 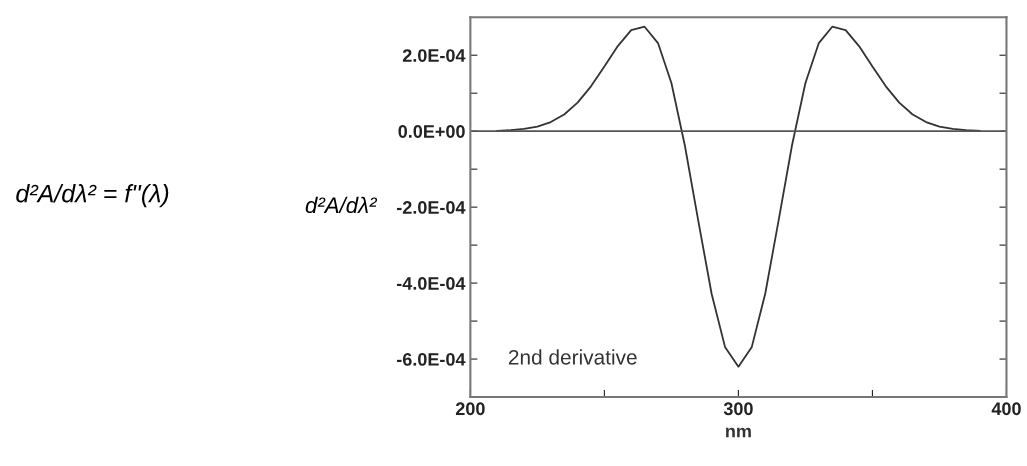 I want to click on x-axis-title: nm, so click(x=738, y=432).